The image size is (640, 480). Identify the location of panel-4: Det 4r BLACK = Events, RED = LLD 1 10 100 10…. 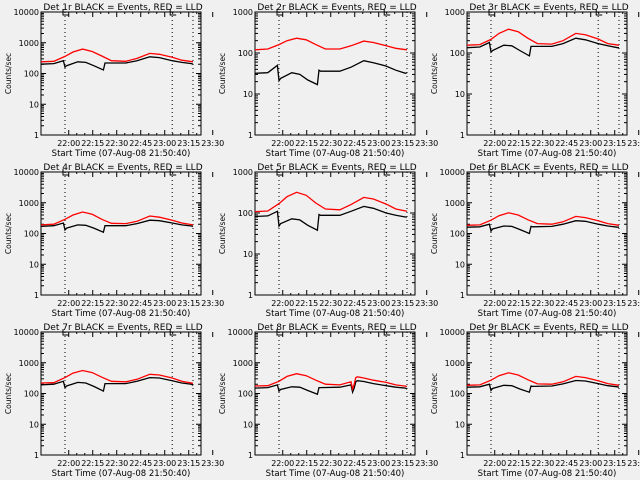
(114, 241).